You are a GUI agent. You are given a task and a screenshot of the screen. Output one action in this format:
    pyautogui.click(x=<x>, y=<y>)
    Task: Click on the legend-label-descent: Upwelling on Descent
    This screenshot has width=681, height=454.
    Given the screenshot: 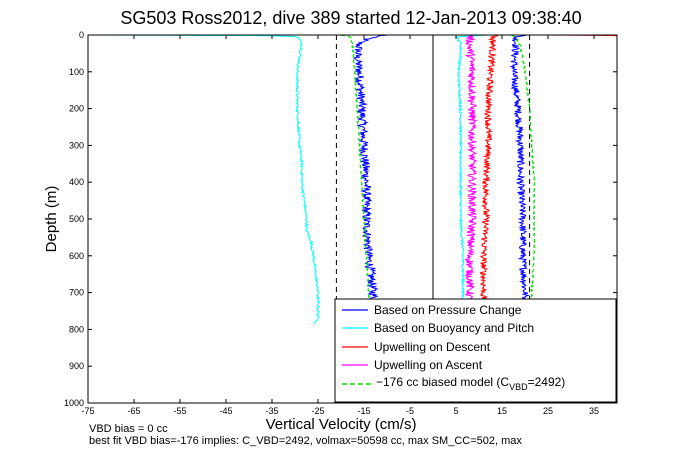 What is the action you would take?
    pyautogui.click(x=432, y=347)
    